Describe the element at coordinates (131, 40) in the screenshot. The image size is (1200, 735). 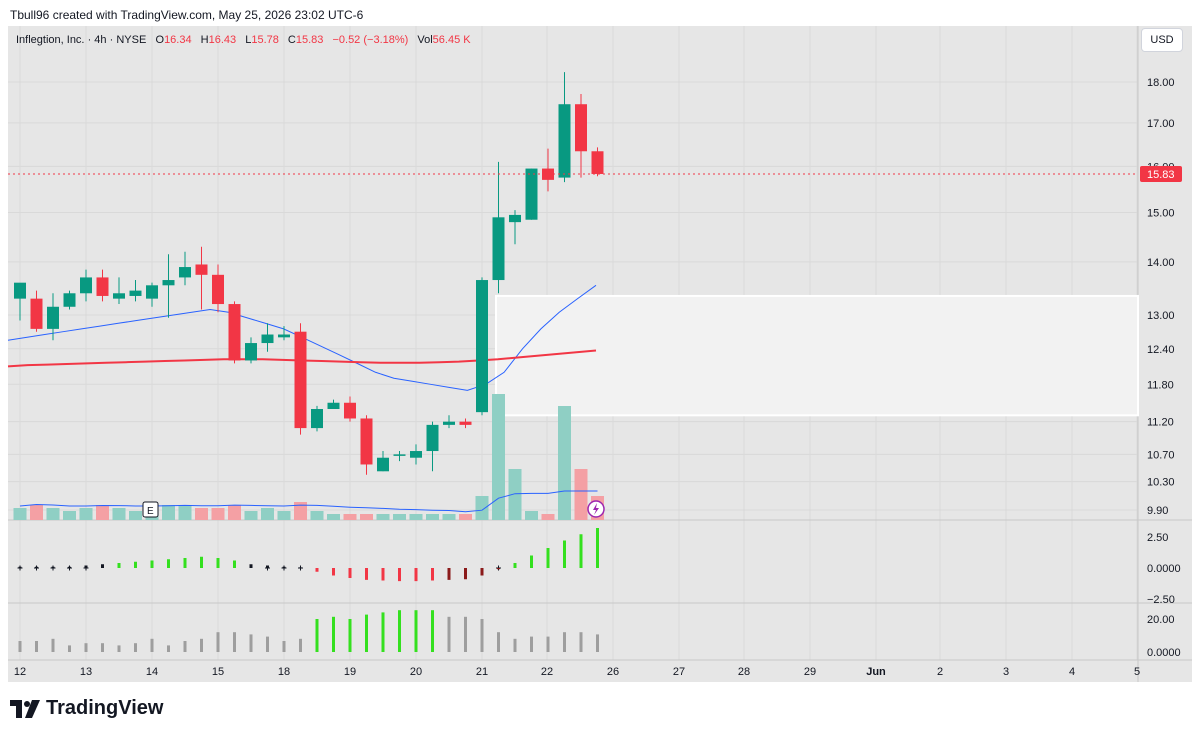
I see `symbol-exchange: NYSE` at that location.